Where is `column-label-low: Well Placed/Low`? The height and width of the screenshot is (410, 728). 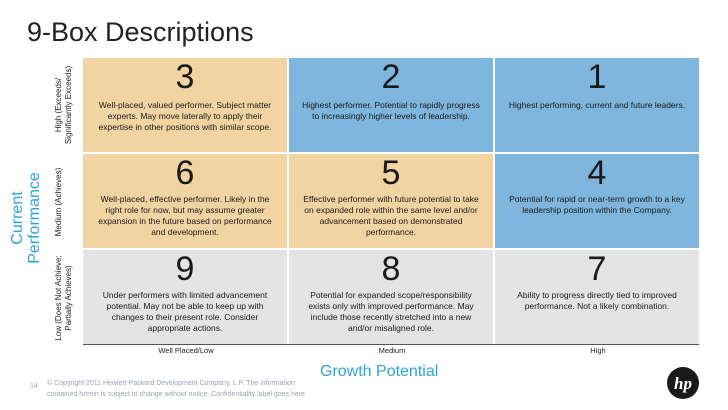 column-label-low: Well Placed/Low is located at coordinates (186, 350).